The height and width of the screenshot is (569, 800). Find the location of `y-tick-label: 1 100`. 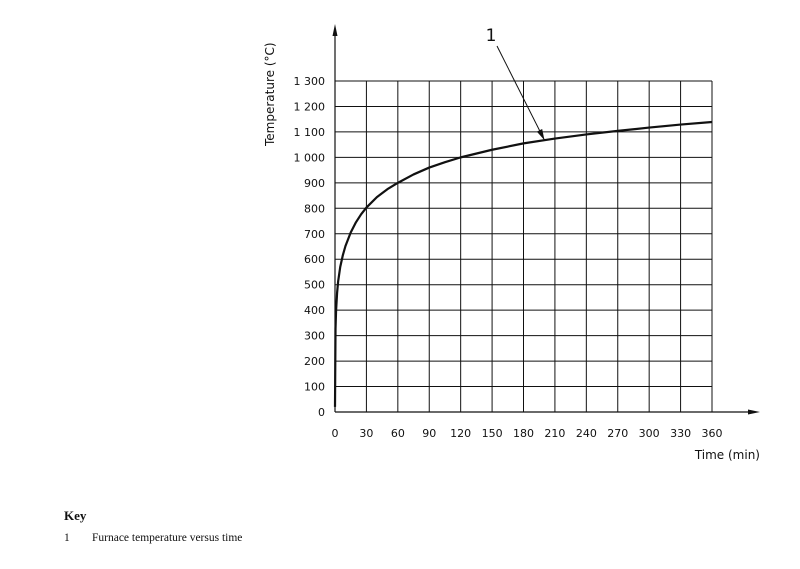

y-tick-label: 1 100 is located at coordinates (310, 132).